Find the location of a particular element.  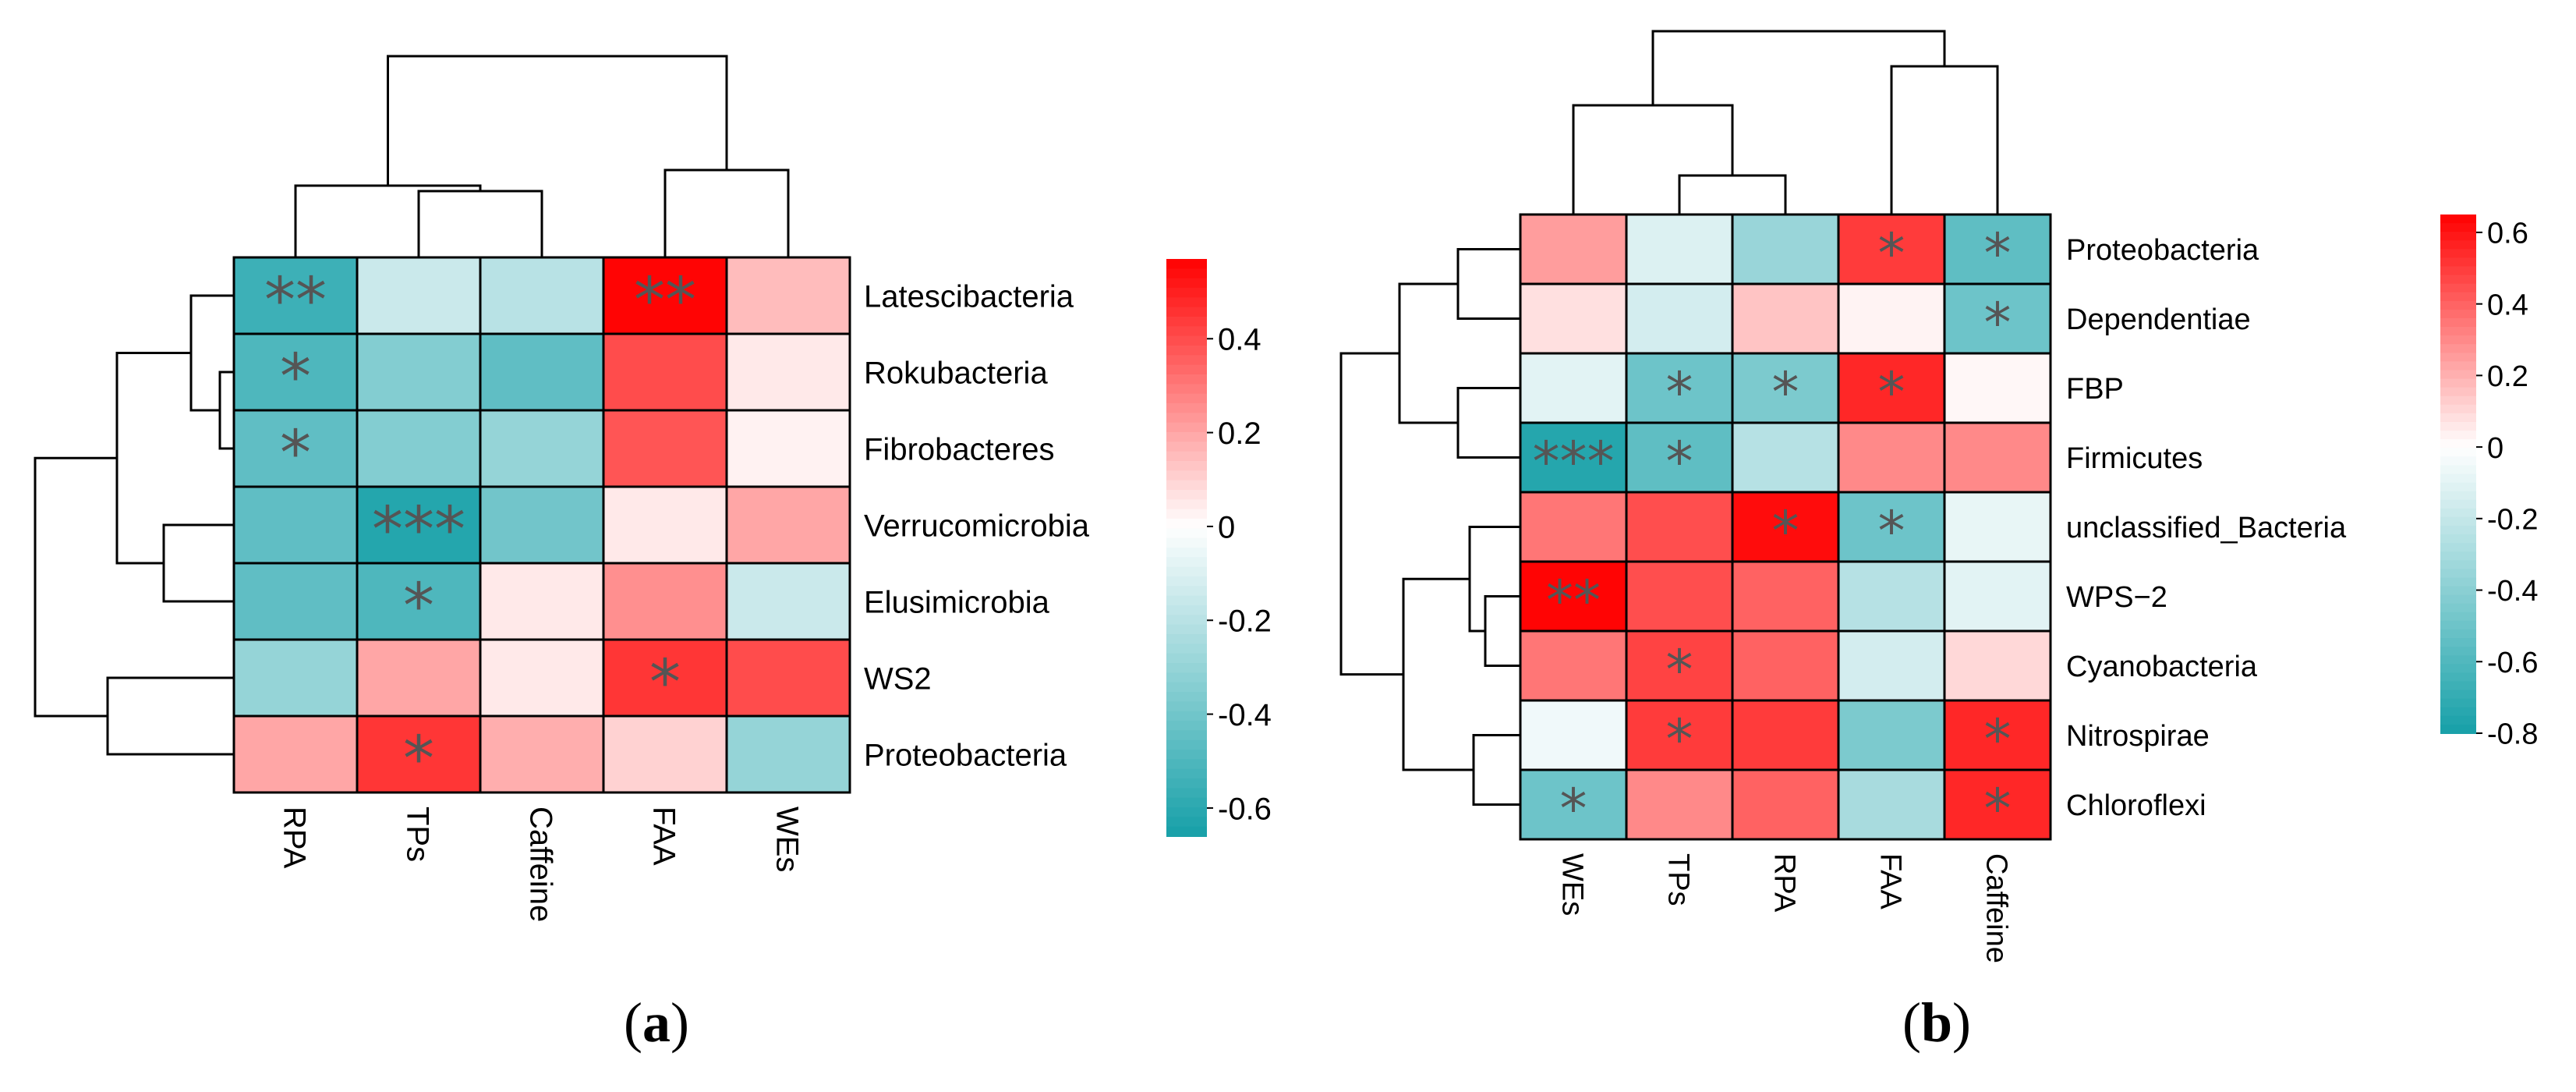

heatmap-b-star-r0-c3: * is located at coordinates (1891, 253).